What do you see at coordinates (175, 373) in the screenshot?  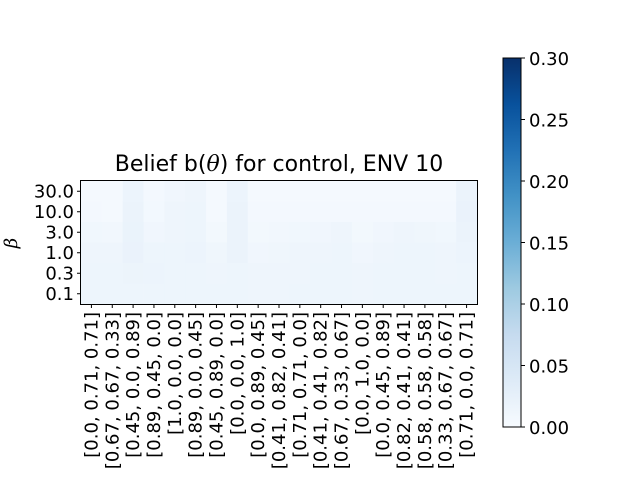 I see `x-tick-label: [1.0, 0.0, 0.0]` at bounding box center [175, 373].